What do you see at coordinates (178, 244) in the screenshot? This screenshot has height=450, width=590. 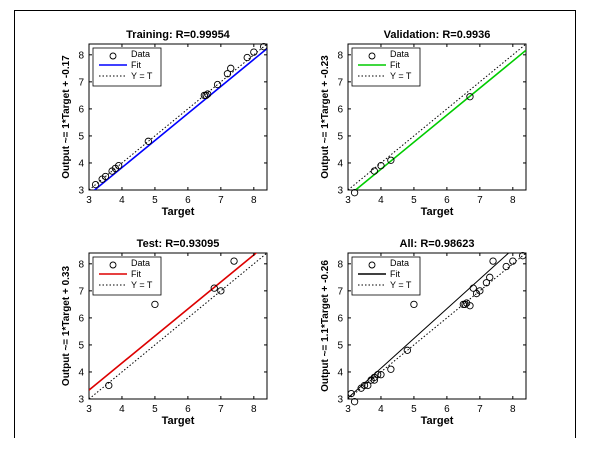 I see `chart-title: Test: R=0.93095` at bounding box center [178, 244].